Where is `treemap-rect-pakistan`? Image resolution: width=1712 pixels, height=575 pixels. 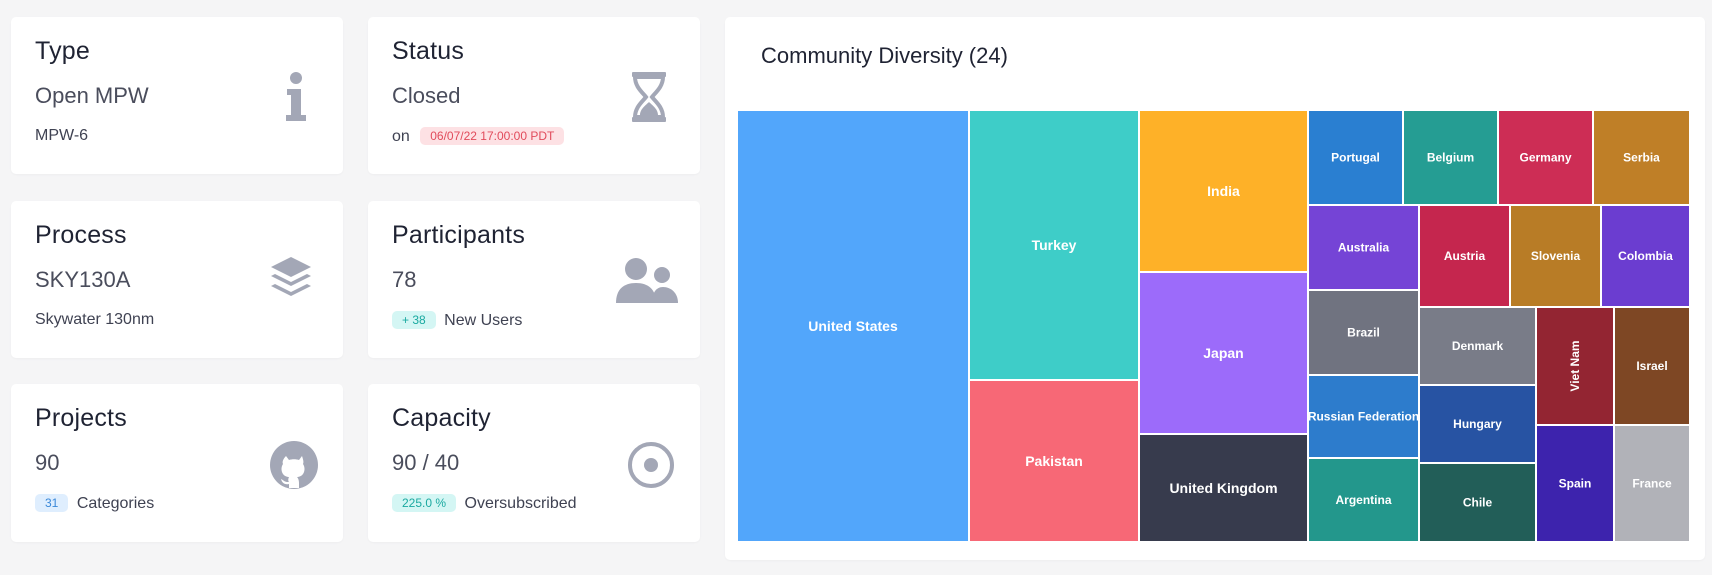
treemap-rect-pakistan is located at coordinates (1054, 461).